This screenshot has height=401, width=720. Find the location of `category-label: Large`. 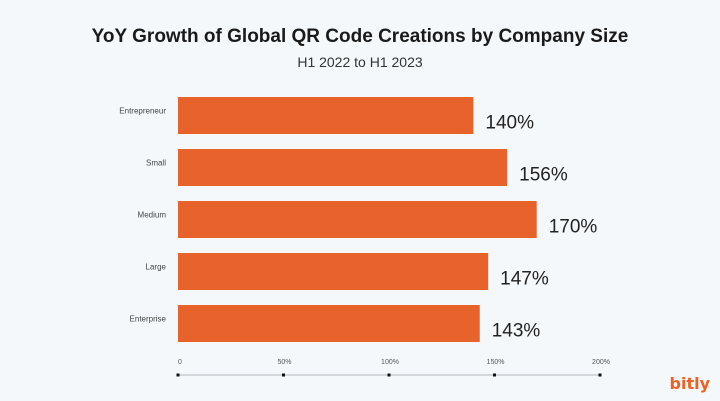

category-label: Large is located at coordinates (156, 267).